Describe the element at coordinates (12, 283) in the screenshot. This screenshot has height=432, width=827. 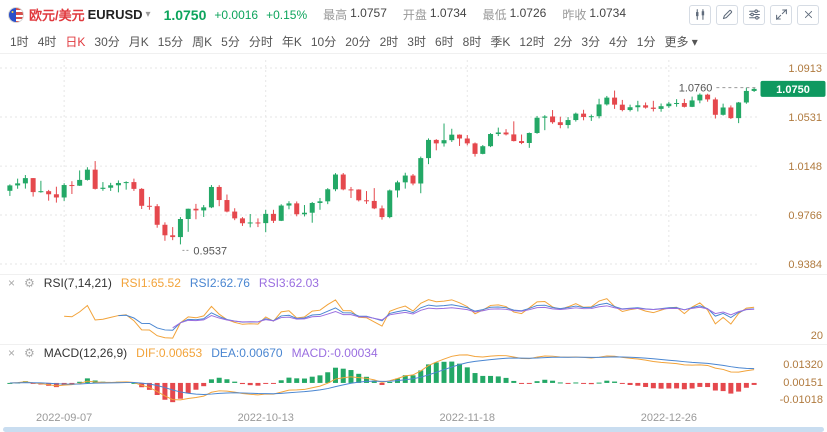
I see `rsi-close-icon: ×` at that location.